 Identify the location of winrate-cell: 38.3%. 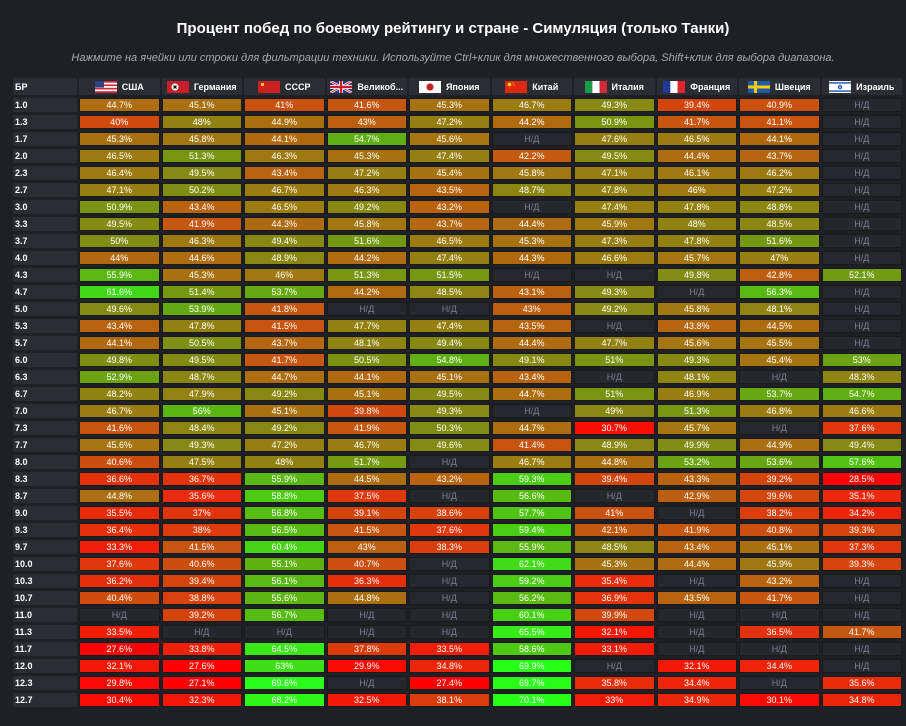
(449, 547).